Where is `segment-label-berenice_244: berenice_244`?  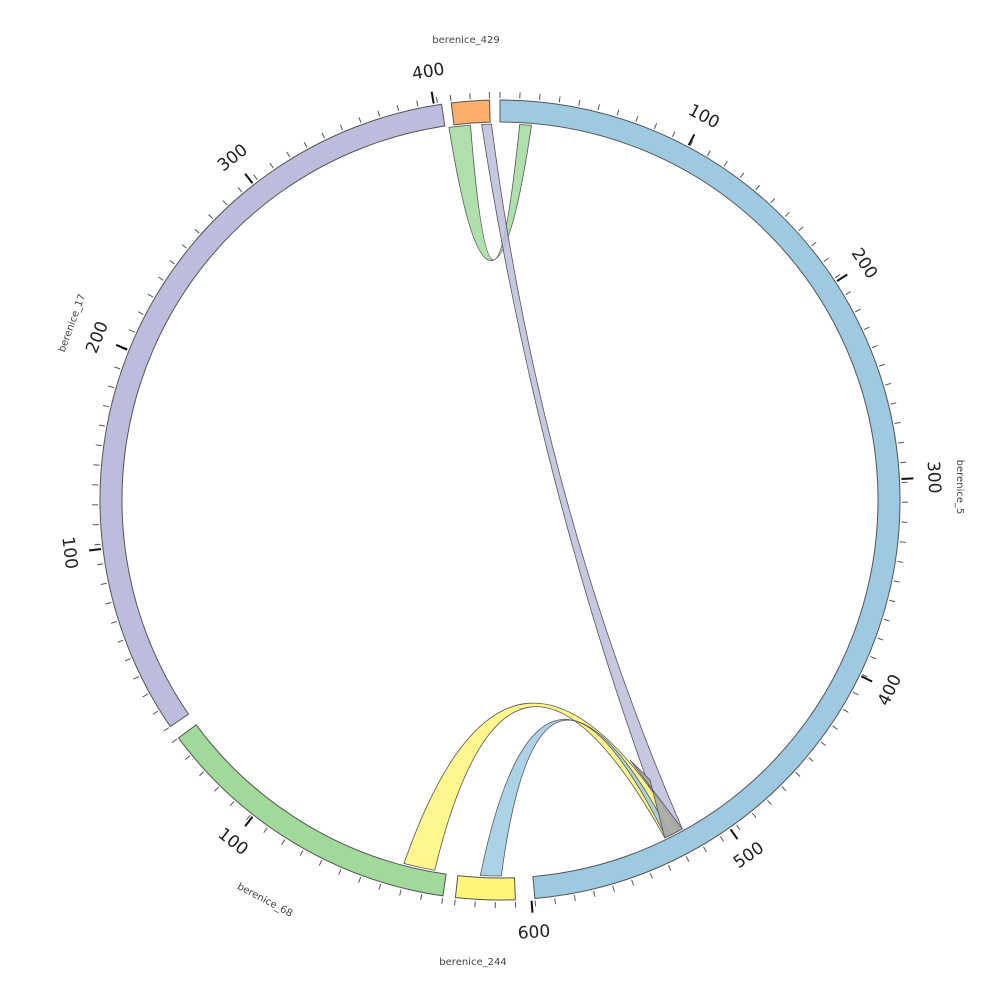
segment-label-berenice_244: berenice_244 is located at coordinates (472, 962).